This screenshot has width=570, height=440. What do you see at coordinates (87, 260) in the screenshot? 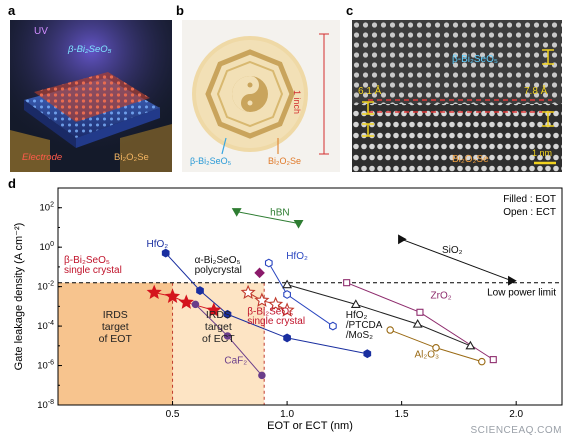
I see `series-label-7: β-Bi₂SeO₅` at bounding box center [87, 260].